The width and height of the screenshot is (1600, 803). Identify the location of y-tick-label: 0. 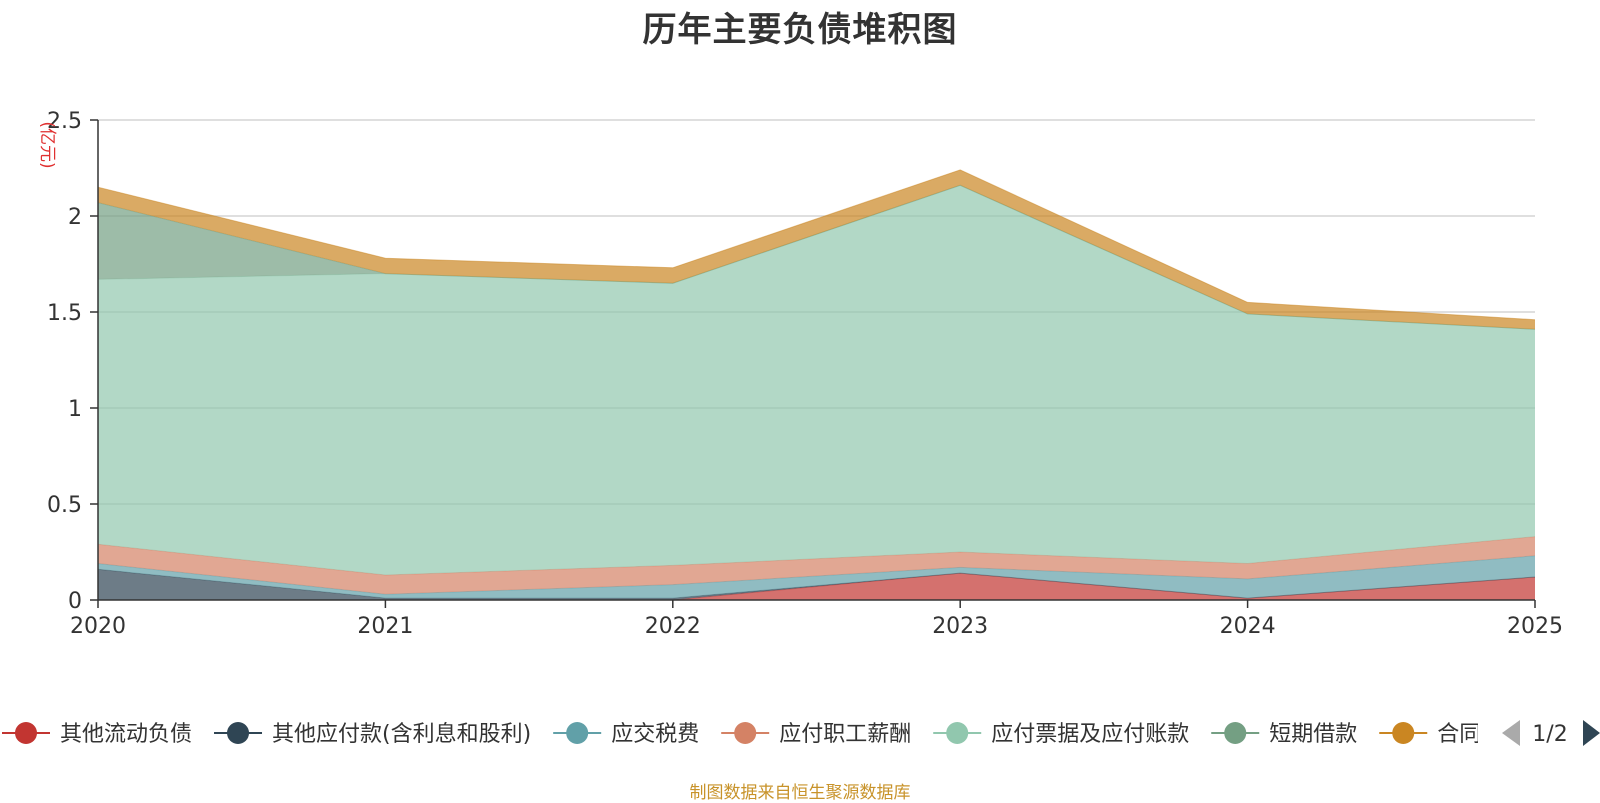
(75, 601).